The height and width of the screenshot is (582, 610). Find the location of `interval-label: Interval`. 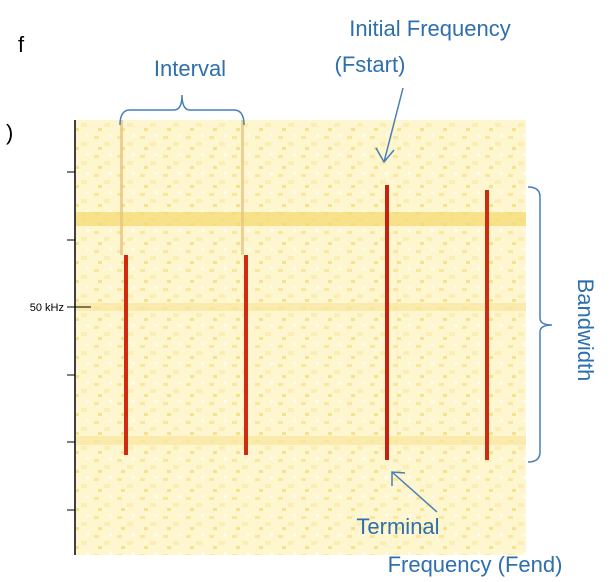

interval-label: Interval is located at coordinates (190, 68).